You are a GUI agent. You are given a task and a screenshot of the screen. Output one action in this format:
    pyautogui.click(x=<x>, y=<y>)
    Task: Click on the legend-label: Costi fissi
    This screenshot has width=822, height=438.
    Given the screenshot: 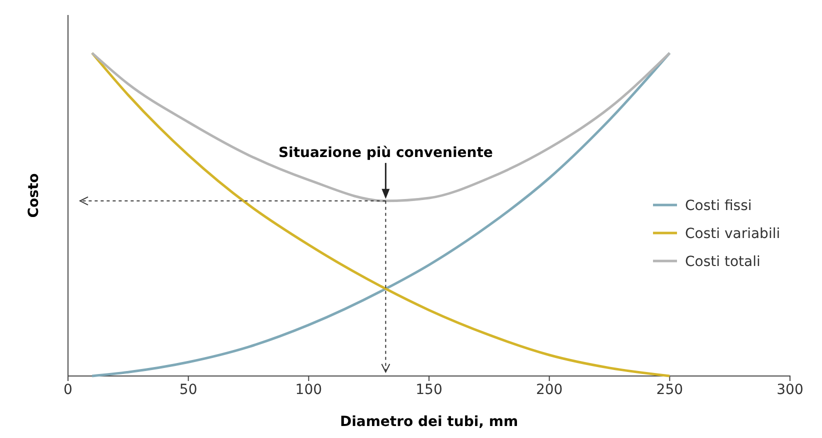 What is the action you would take?
    pyautogui.click(x=718, y=206)
    